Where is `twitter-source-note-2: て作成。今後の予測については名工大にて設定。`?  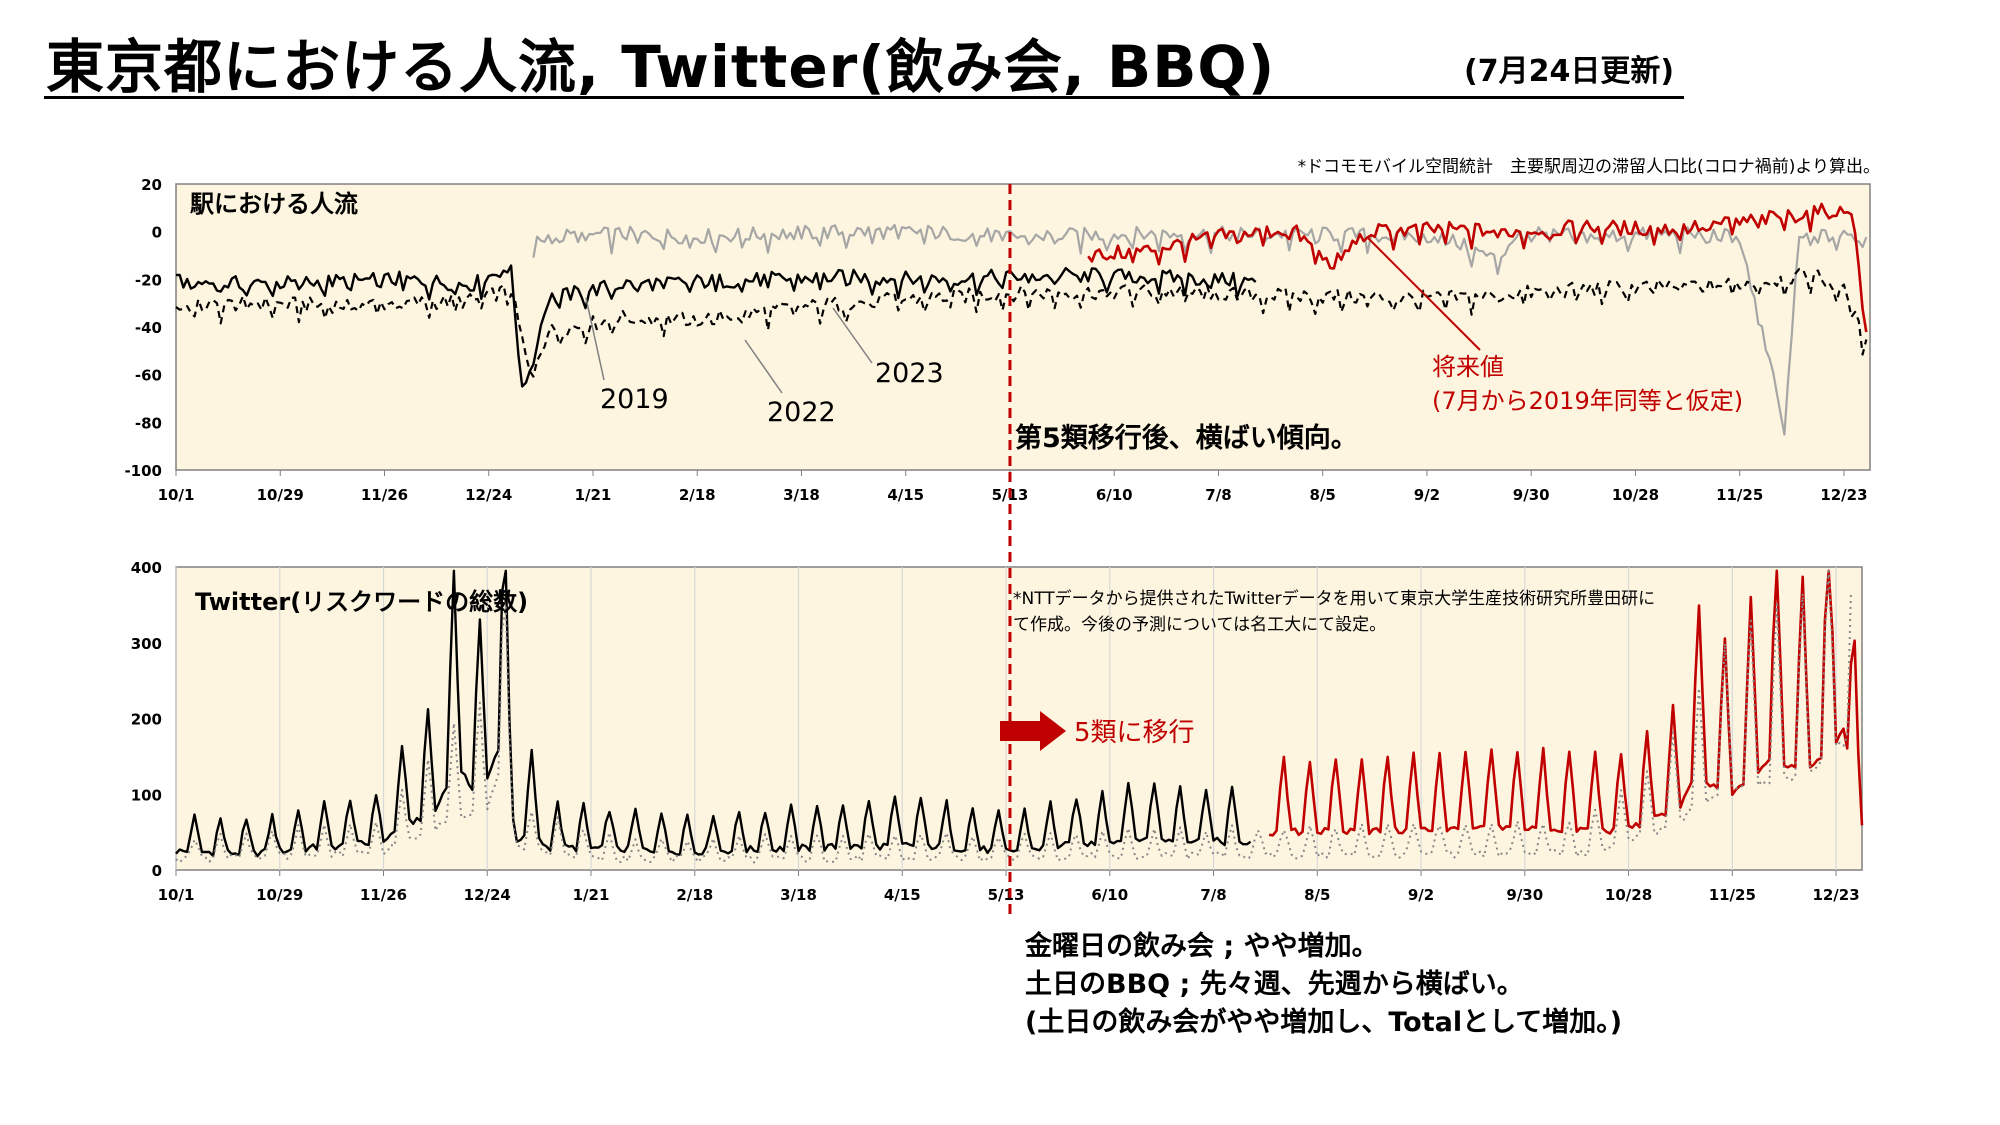 twitter-source-note-2: て作成。今後の予測については名工大にて設定。 is located at coordinates (1199, 625).